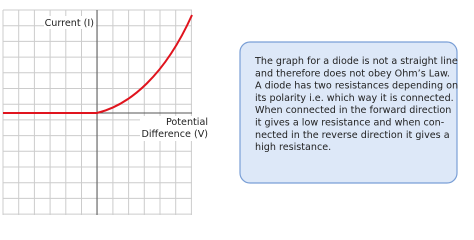 The height and width of the screenshot is (240, 474). What do you see at coordinates (187, 122) in the screenshot?
I see `x-axis-label: Potential` at bounding box center [187, 122].